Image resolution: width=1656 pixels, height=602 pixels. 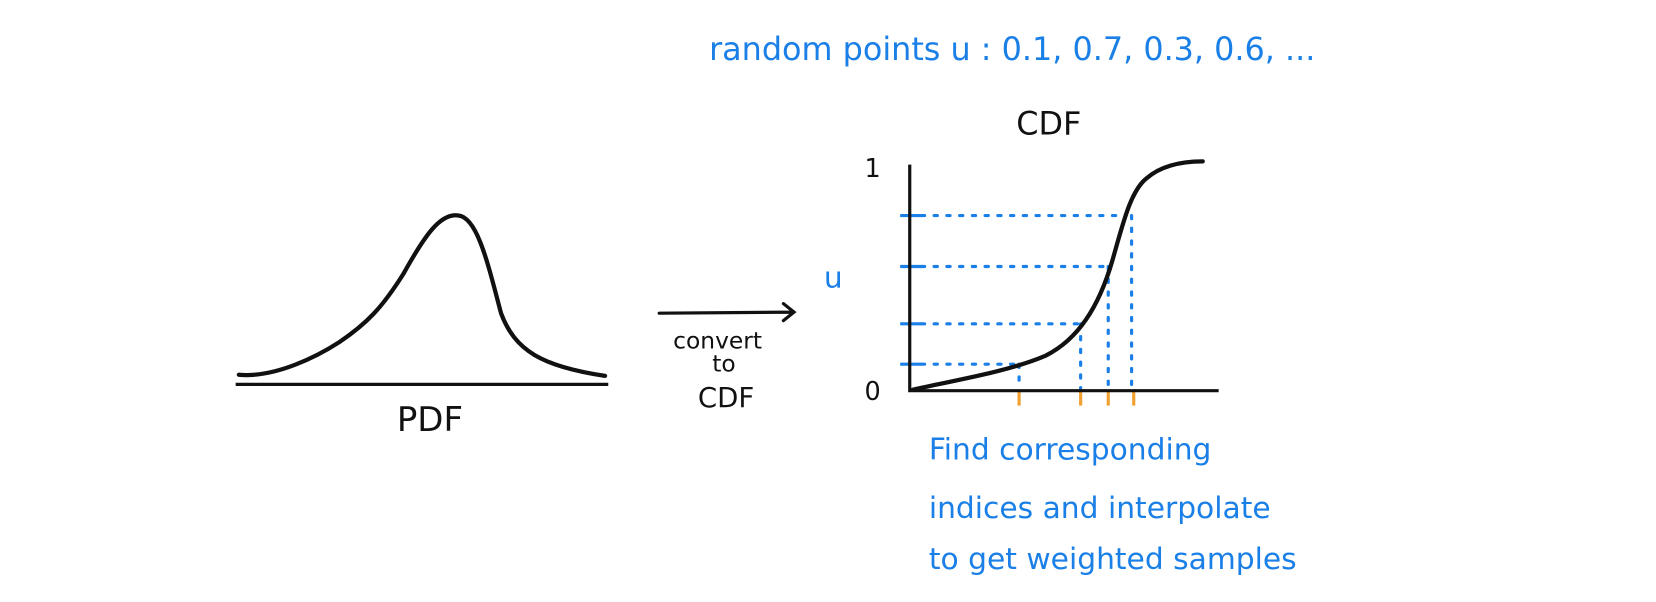 What do you see at coordinates (1100, 508) in the screenshot?
I see `note-line: indices and interpolate` at bounding box center [1100, 508].